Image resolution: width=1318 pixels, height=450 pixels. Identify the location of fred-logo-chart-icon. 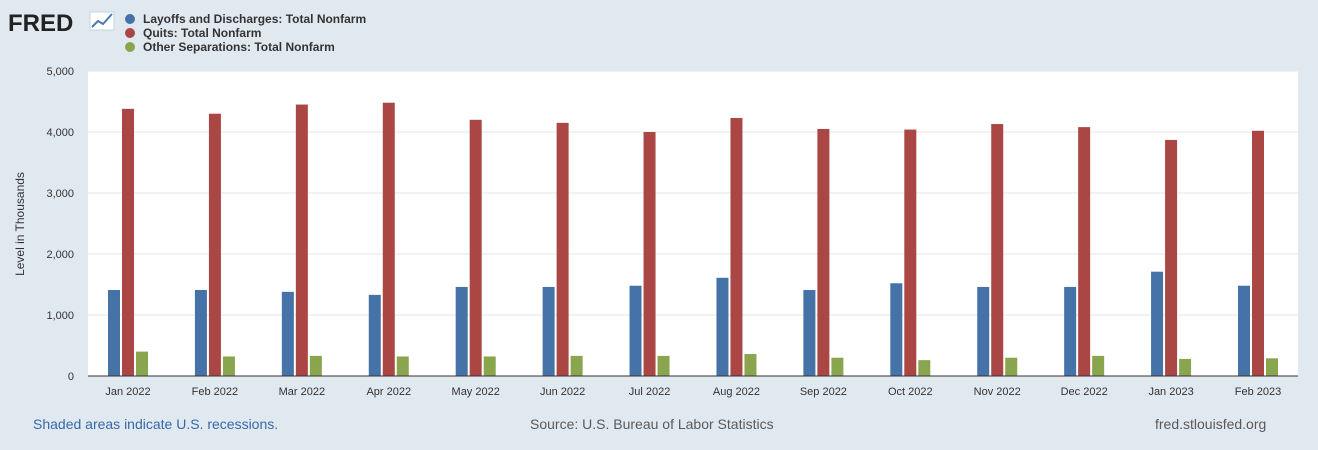
(102, 21).